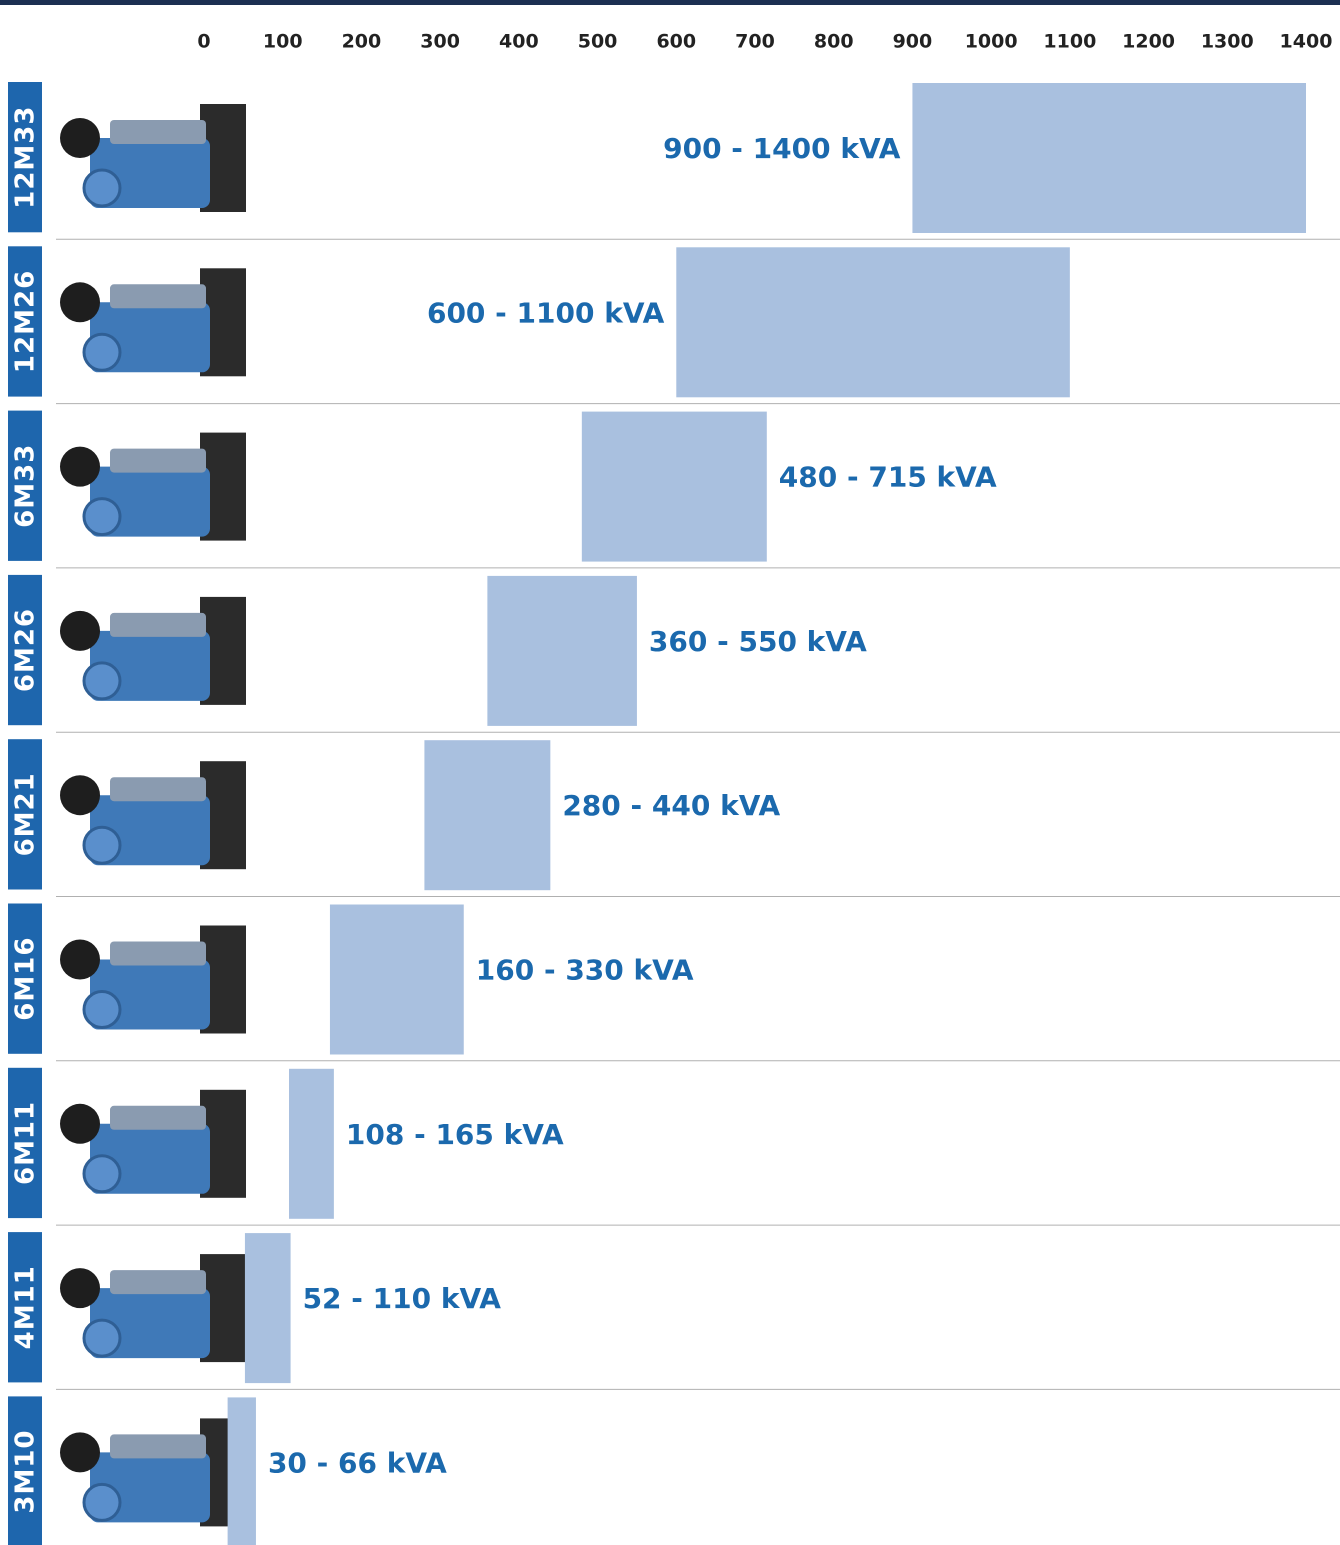 The height and width of the screenshot is (1545, 1340). What do you see at coordinates (1227, 42) in the screenshot?
I see `x-tick-label: 1300` at bounding box center [1227, 42].